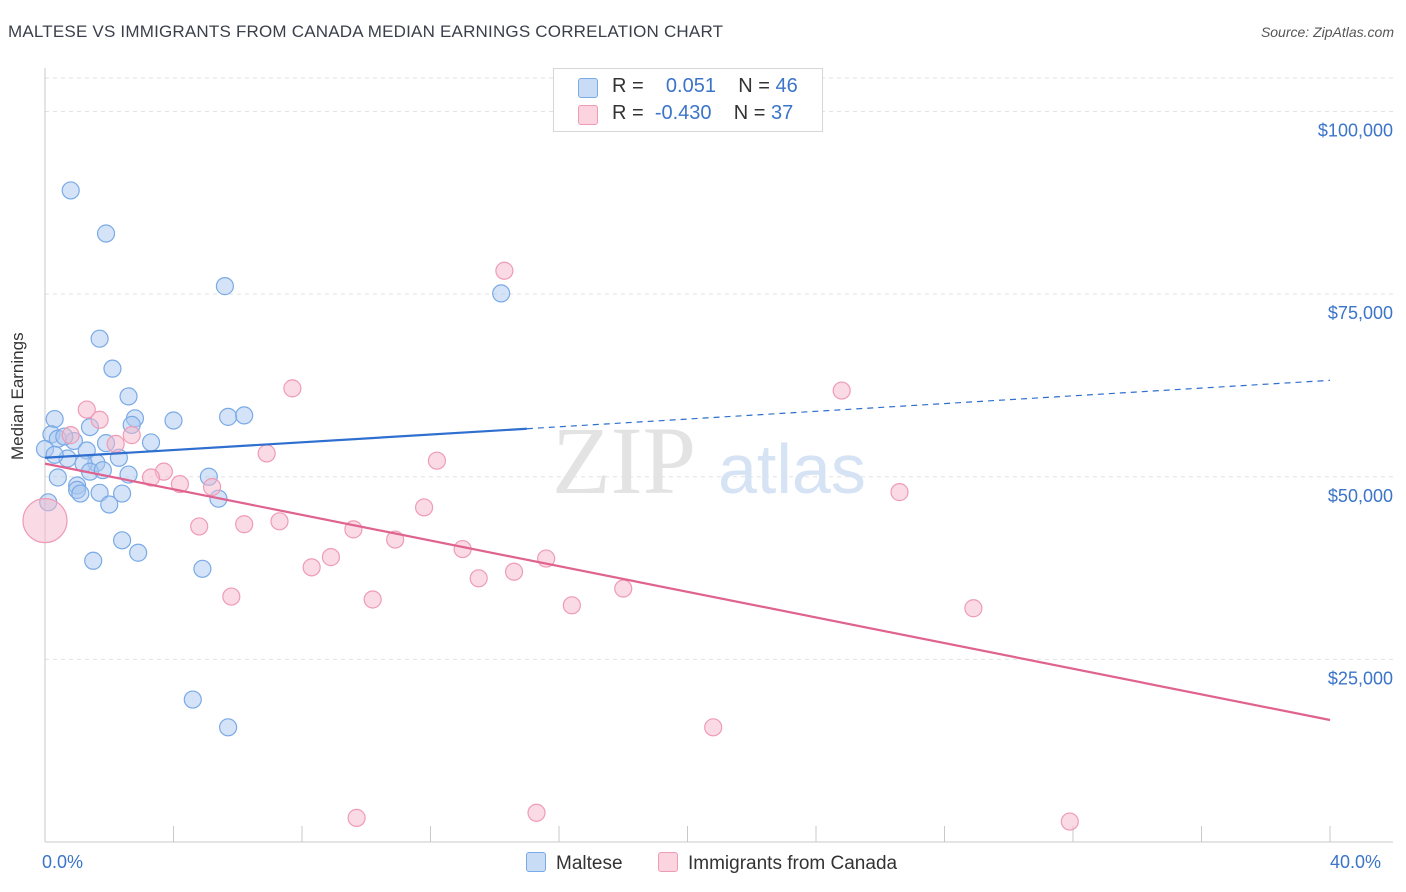 This screenshot has width=1406, height=892. I want to click on r-value: -0.430, so click(683, 113).